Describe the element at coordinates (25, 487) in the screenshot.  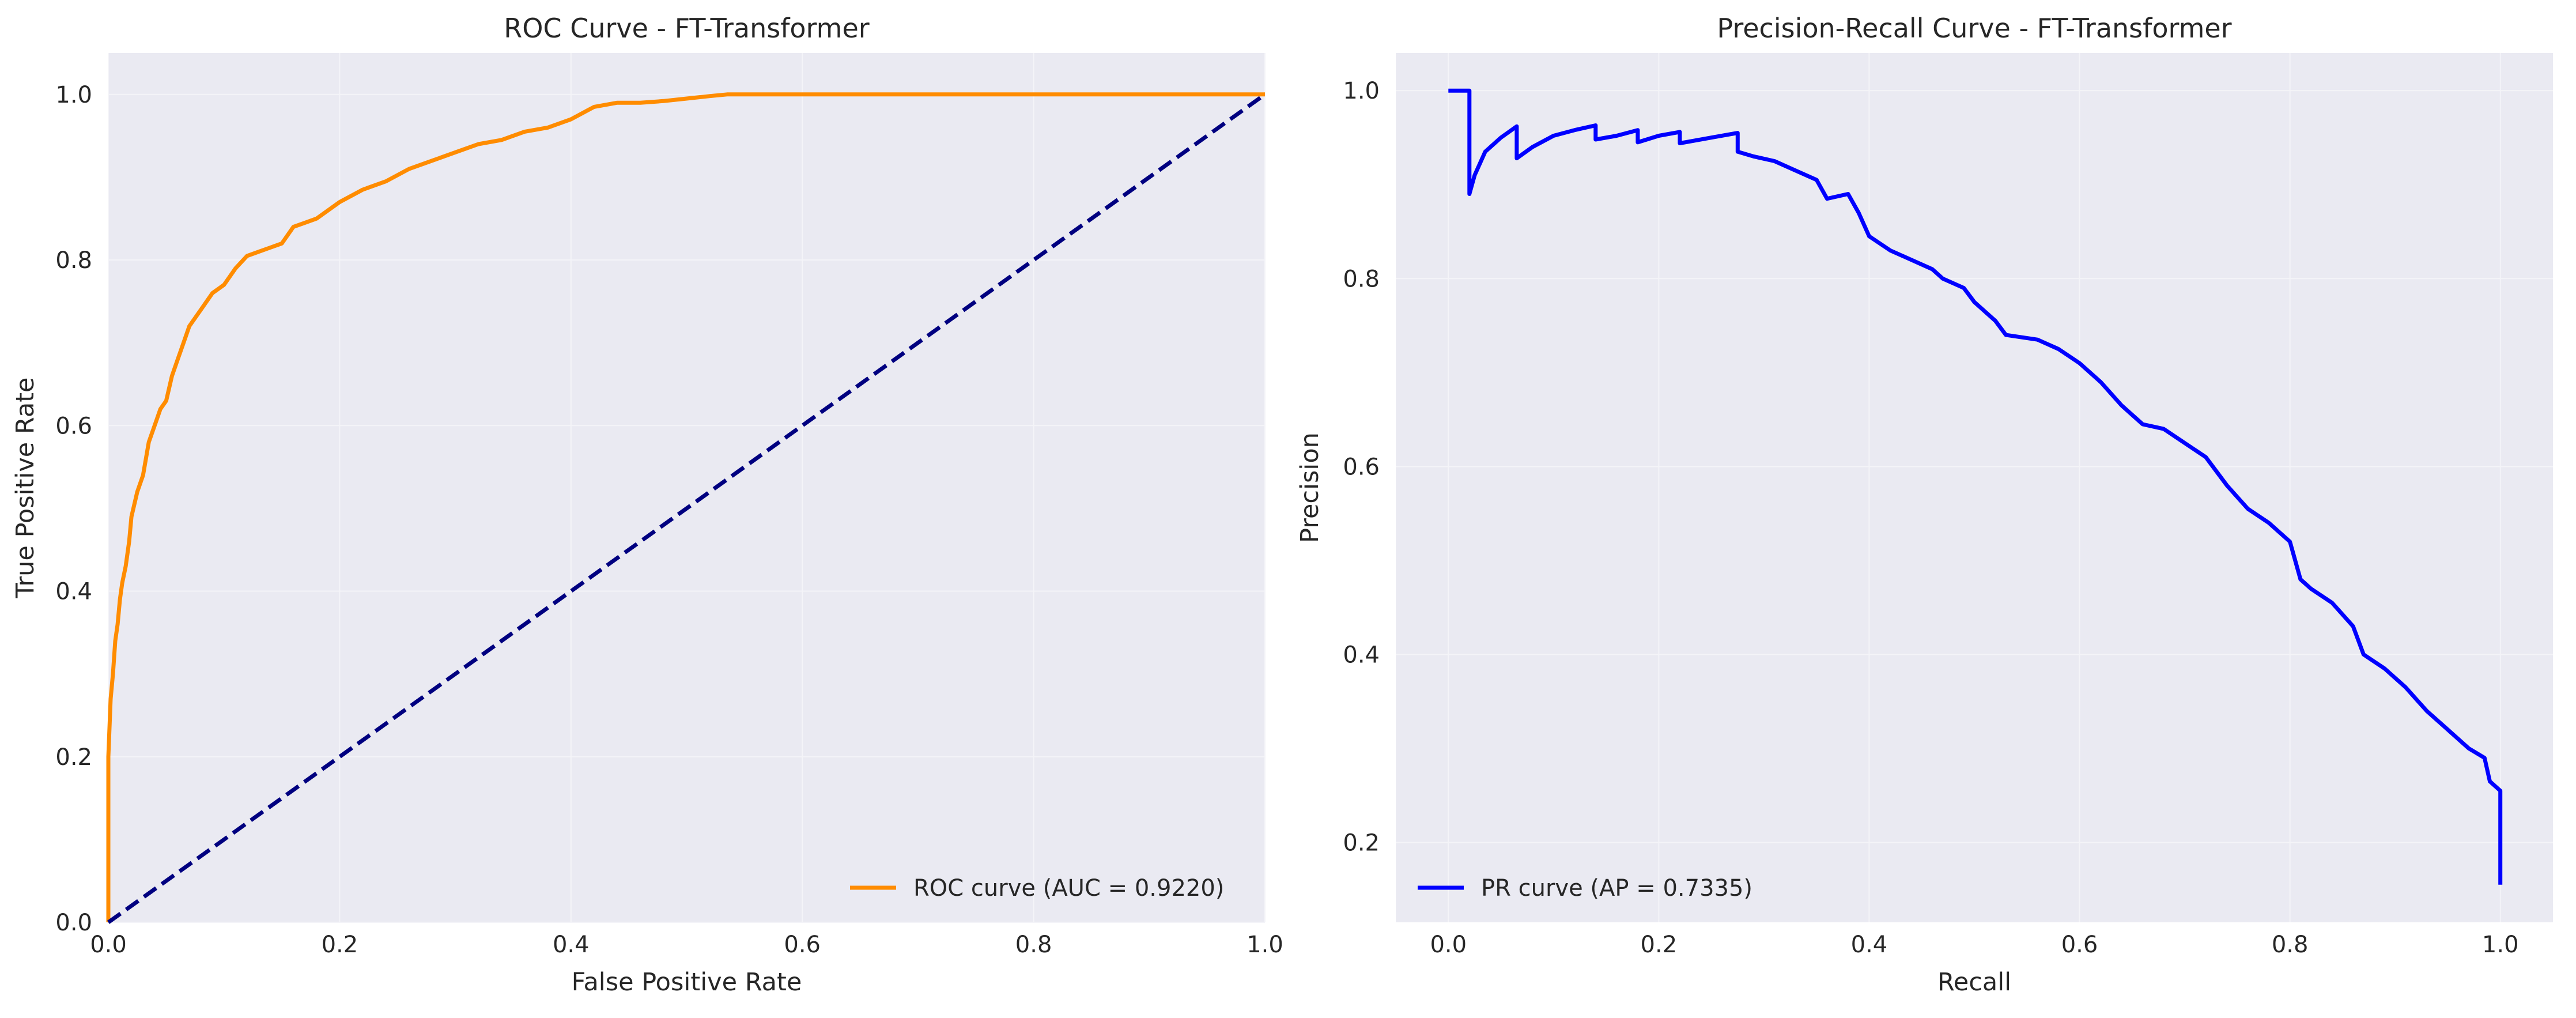
I see `roc-y-axis-label: True Positive Rate` at that location.